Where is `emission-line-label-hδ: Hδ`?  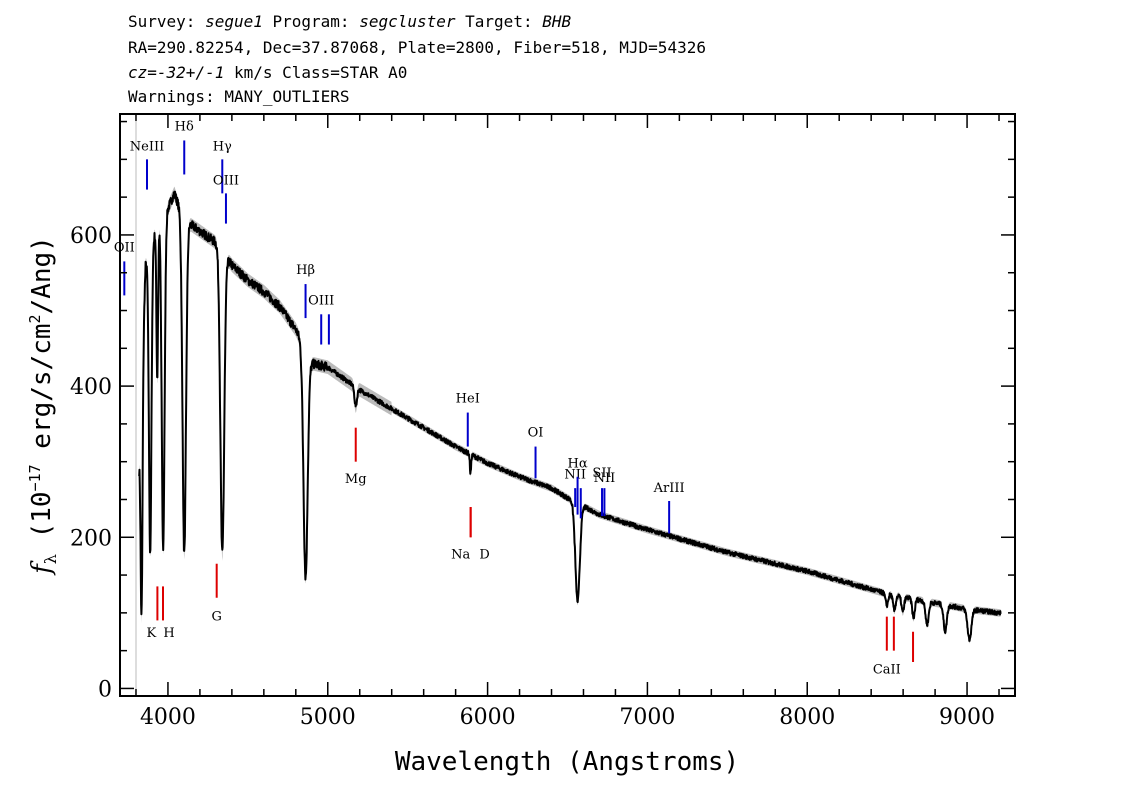 emission-line-label-hδ: Hδ is located at coordinates (184, 127).